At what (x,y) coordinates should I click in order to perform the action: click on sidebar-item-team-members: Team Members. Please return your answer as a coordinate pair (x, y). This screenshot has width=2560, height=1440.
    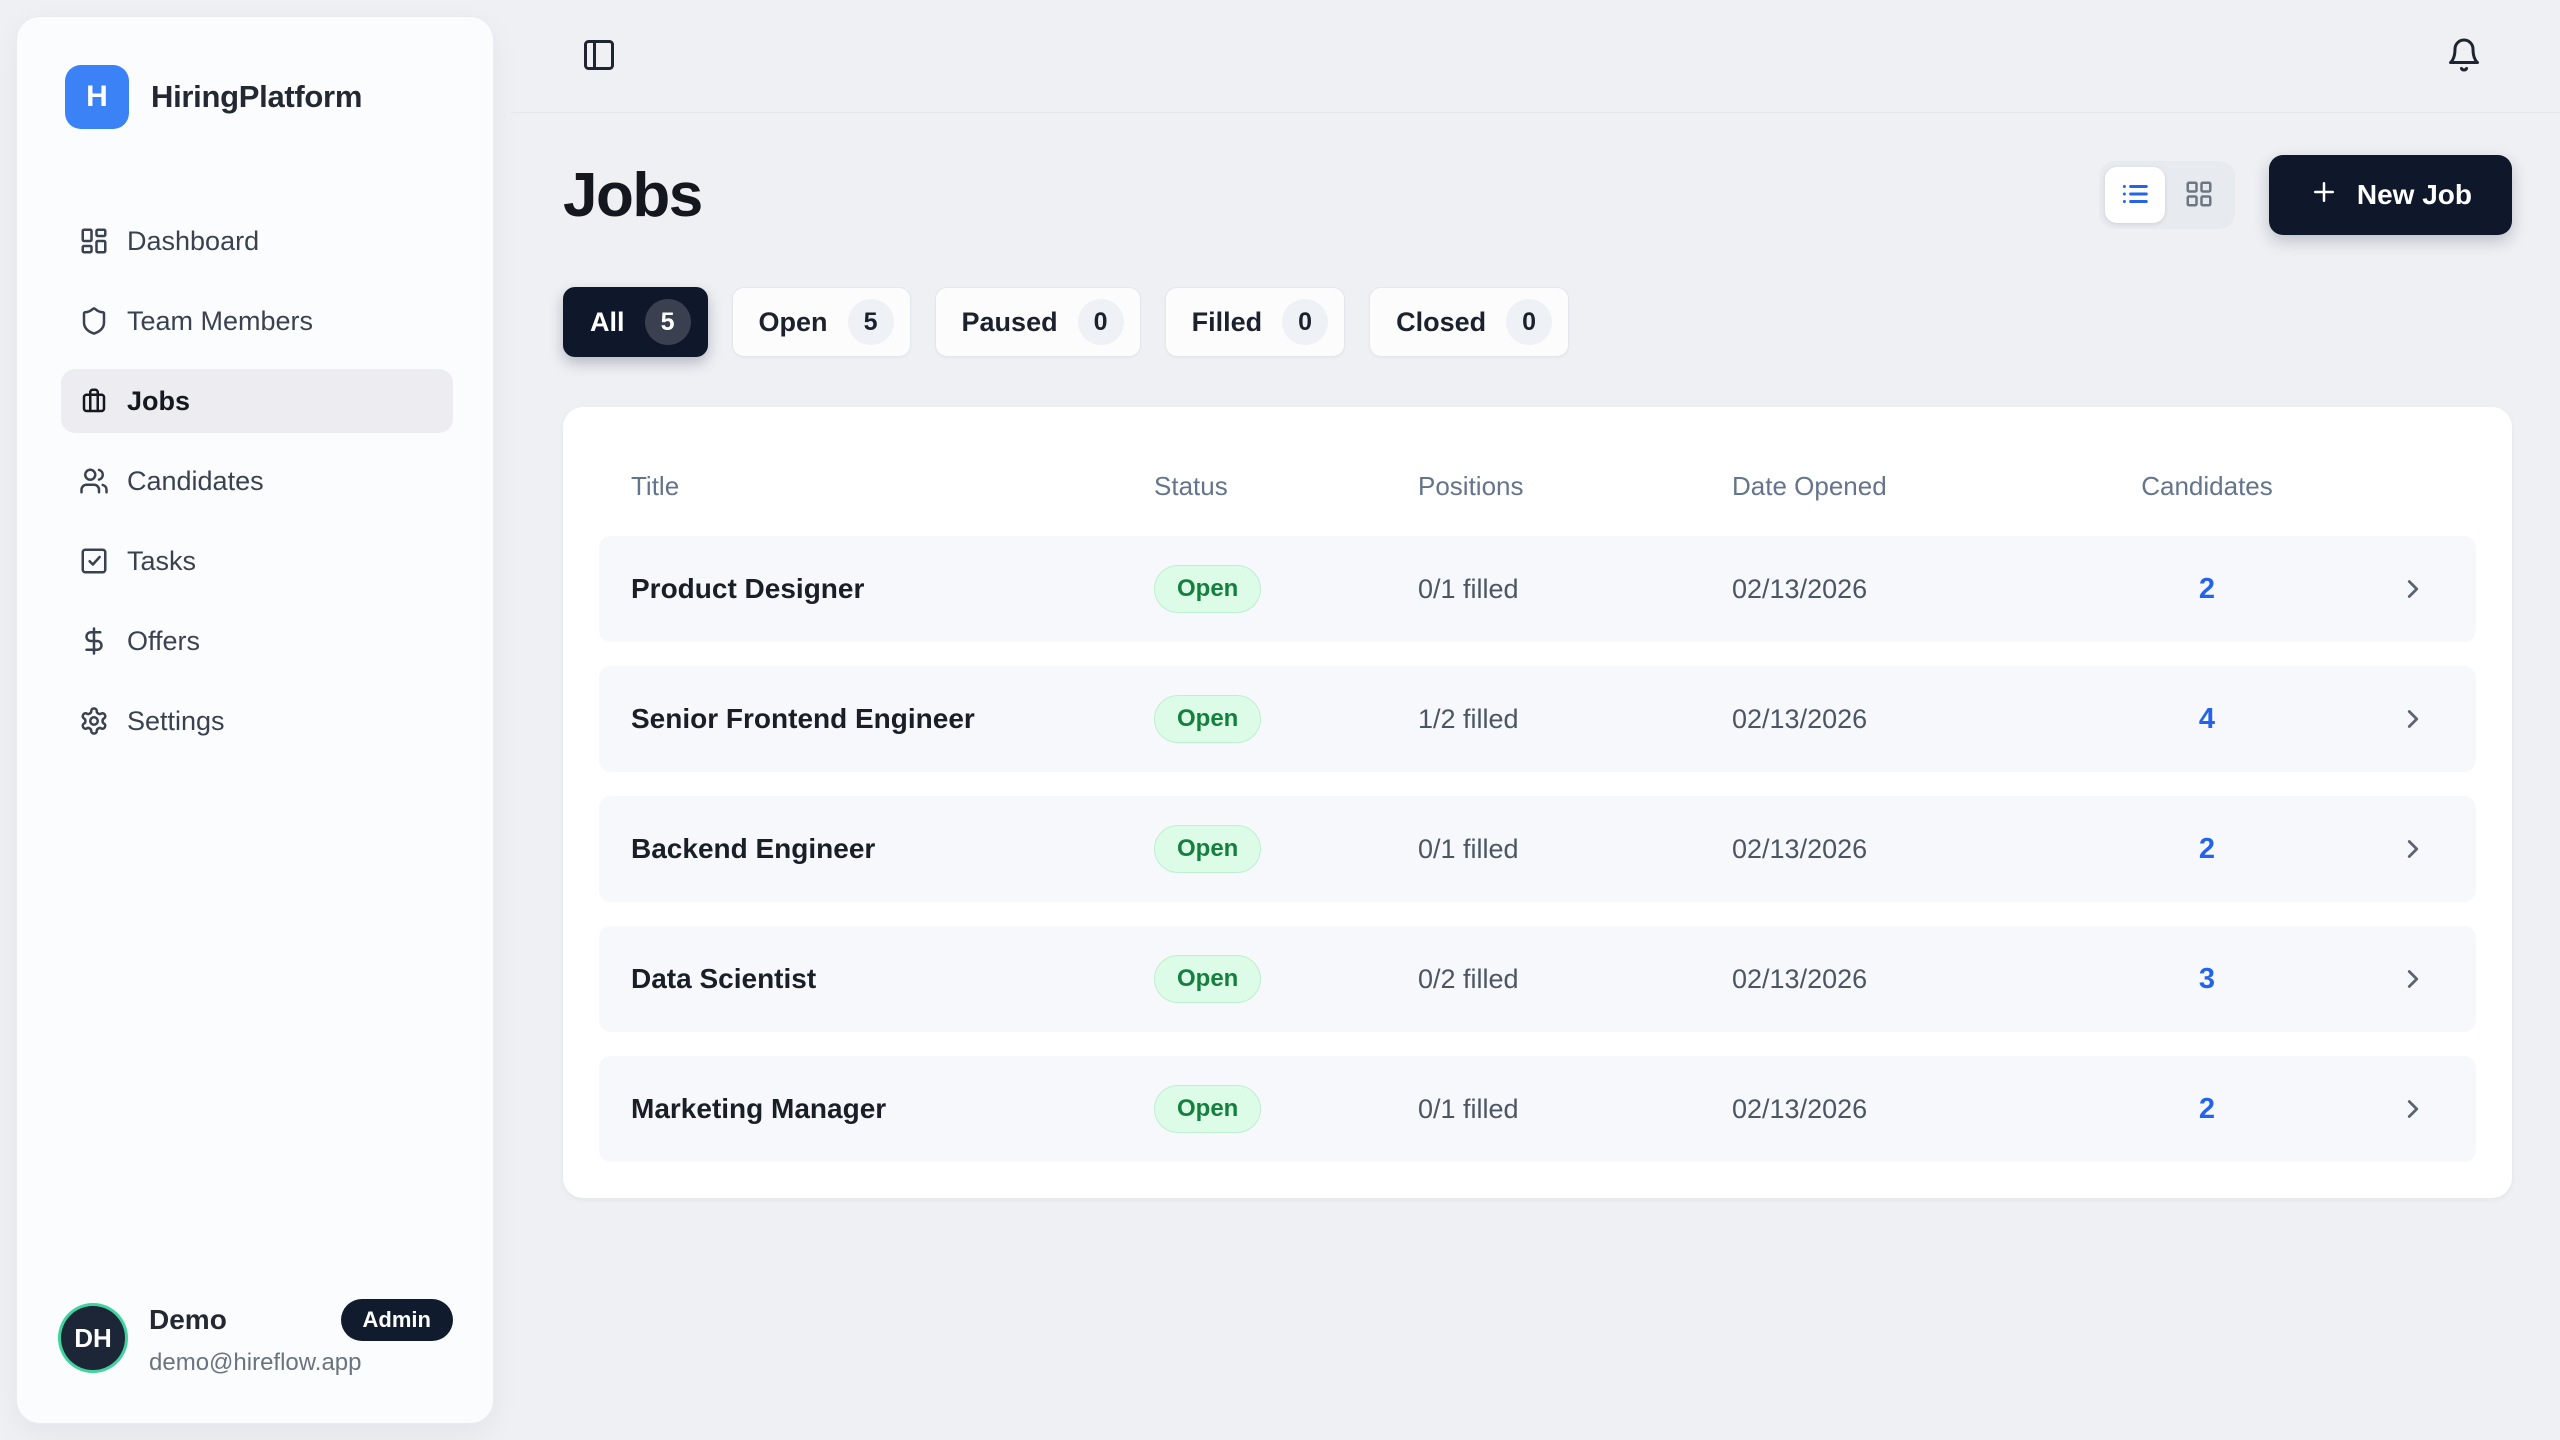
    Looking at the image, I should click on (257, 321).